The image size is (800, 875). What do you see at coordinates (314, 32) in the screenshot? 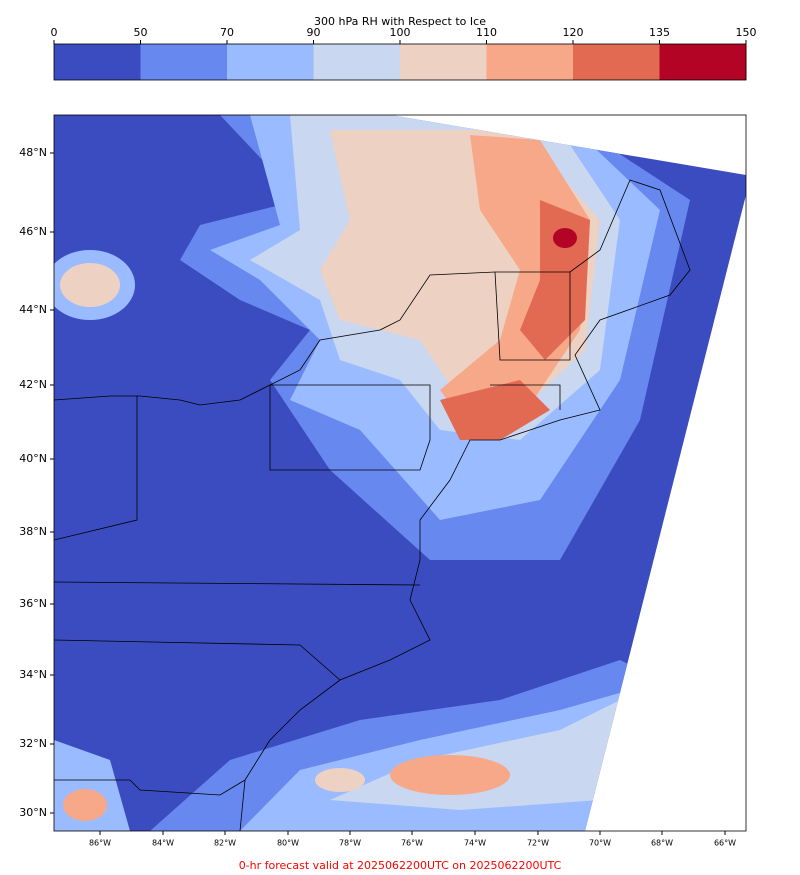
I see `colorbar-tick-label: 90` at bounding box center [314, 32].